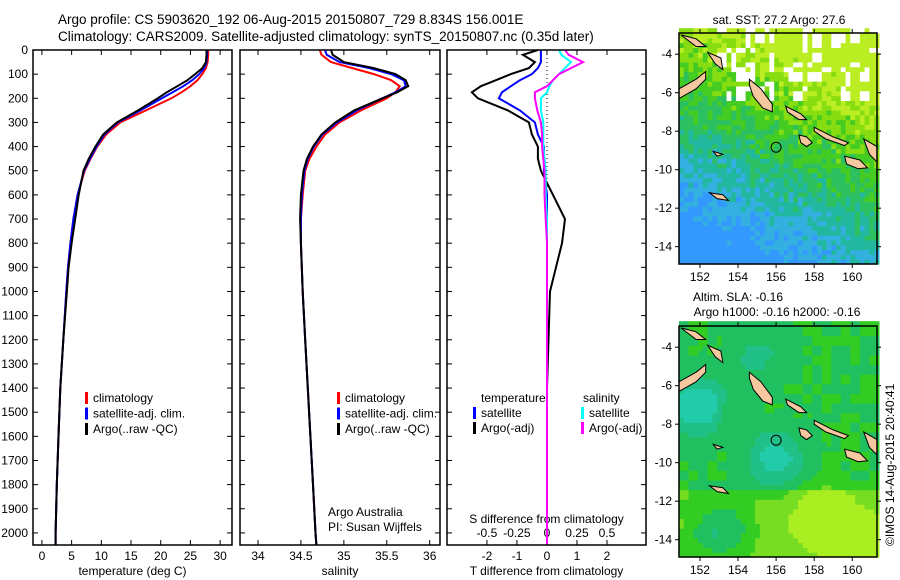 The width and height of the screenshot is (900, 580). What do you see at coordinates (776, 277) in the screenshot?
I see `lon-tick-label: 156` at bounding box center [776, 277].